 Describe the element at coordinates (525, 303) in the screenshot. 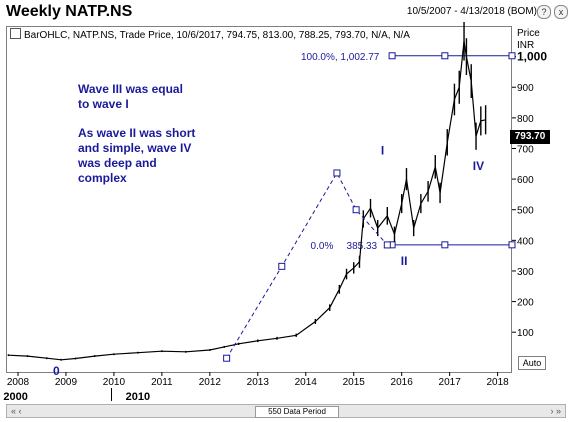

I see `y-tick-label: 200` at that location.